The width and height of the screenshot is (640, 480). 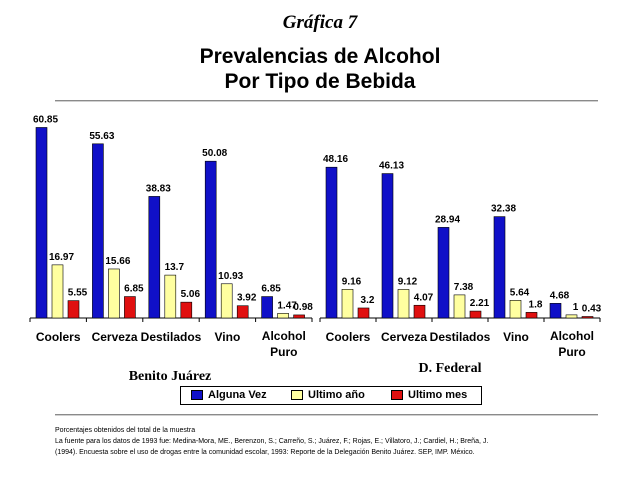 I want to click on data-label: 32.38, so click(x=503, y=209).